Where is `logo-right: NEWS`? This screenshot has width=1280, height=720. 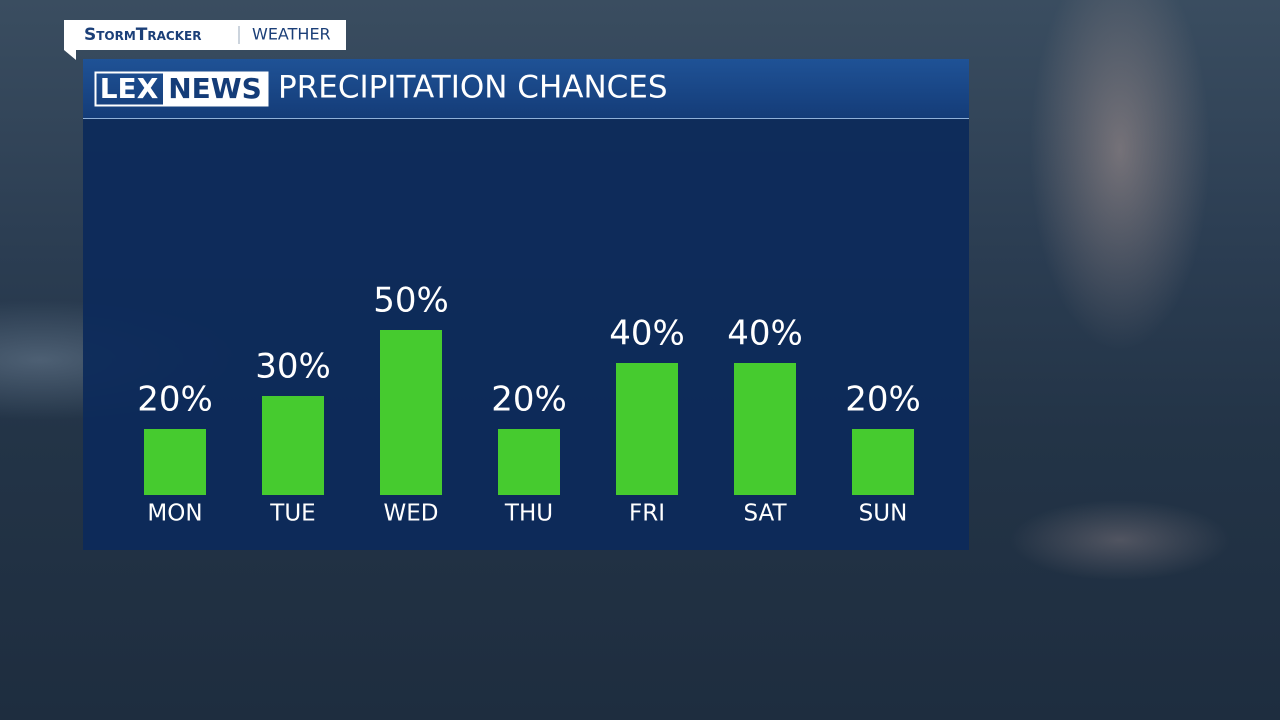
logo-right: NEWS is located at coordinates (215, 88).